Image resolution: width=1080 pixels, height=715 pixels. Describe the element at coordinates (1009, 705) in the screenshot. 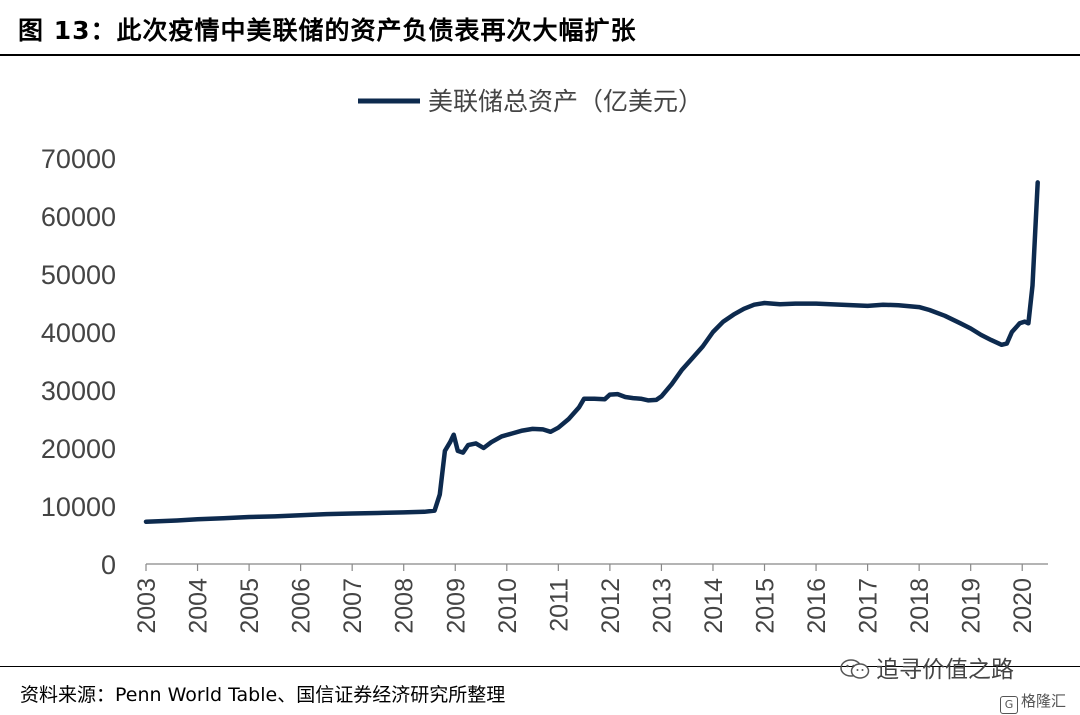

I see `brand-logo-icon: G` at that location.